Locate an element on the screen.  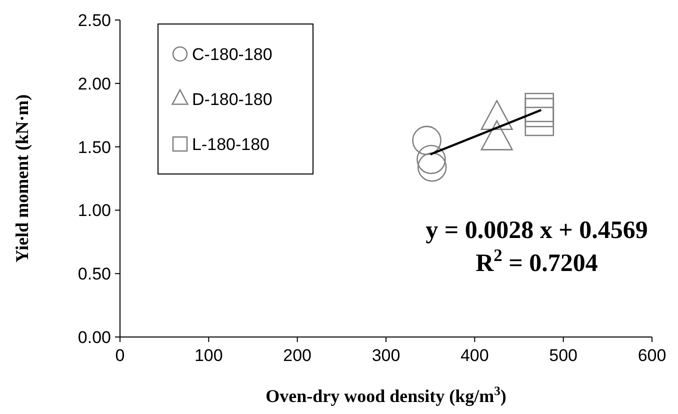
x-tick-label: 400 is located at coordinates (474, 355).